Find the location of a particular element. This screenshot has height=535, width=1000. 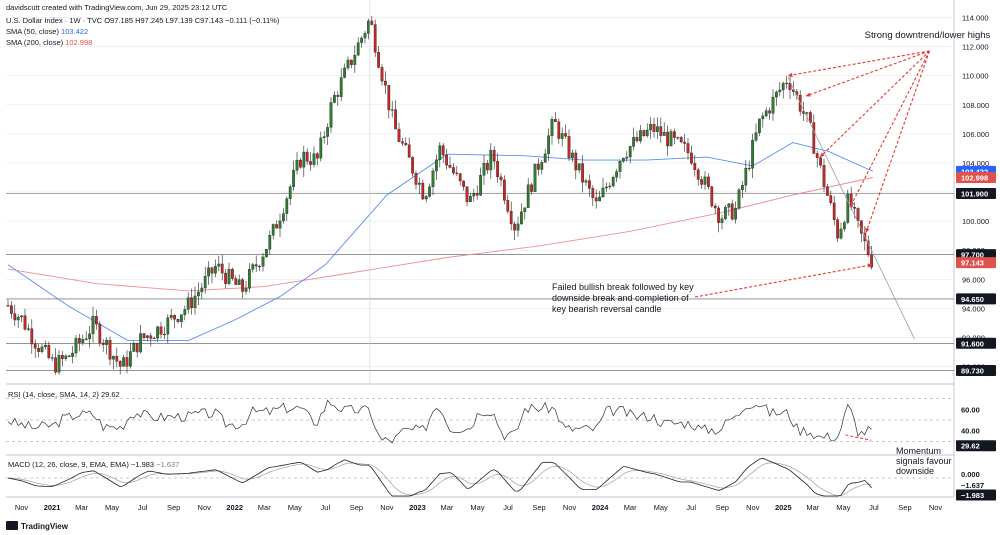

macd-signal-line is located at coordinates (439, 479).